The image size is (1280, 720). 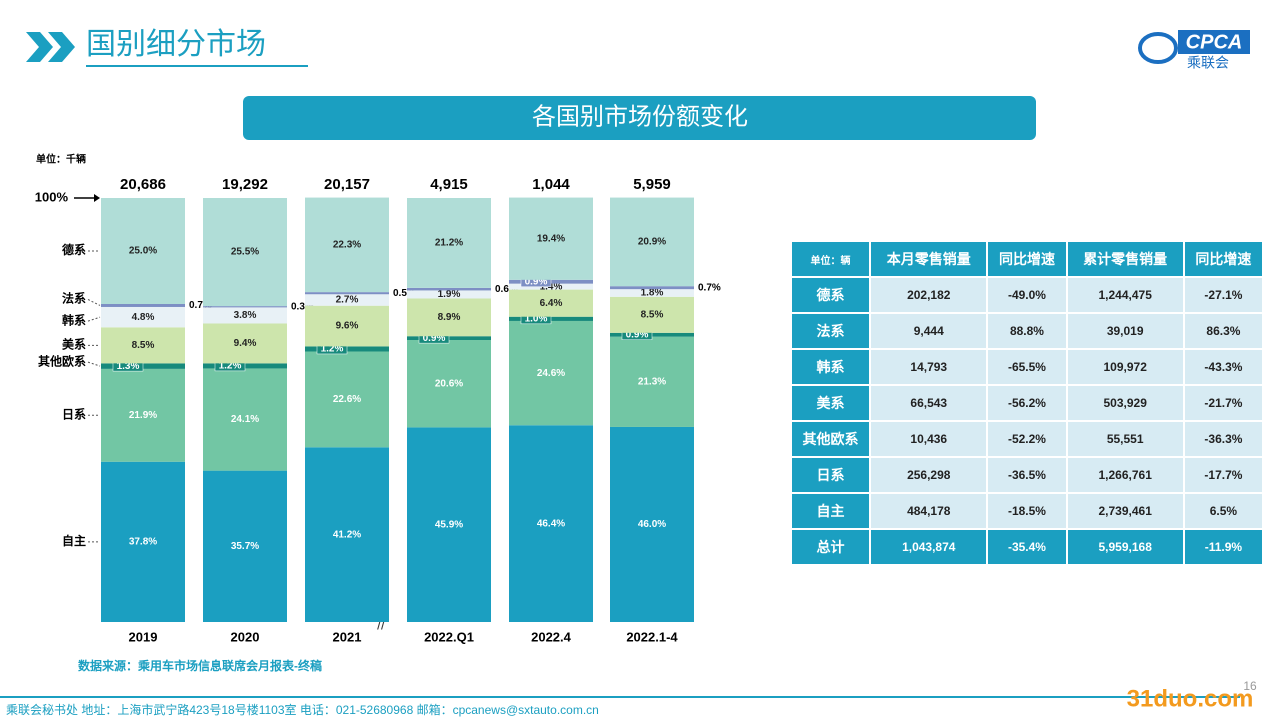 I want to click on data-label: 24.6%, so click(x=551, y=373).